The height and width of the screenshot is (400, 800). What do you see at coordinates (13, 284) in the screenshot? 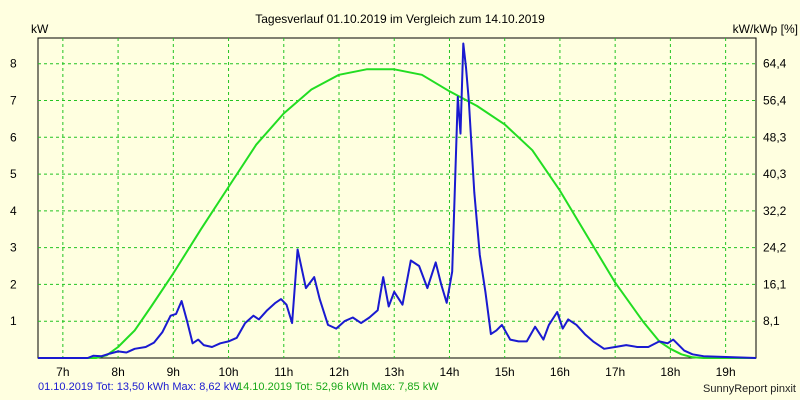
I see `y-tick-label-left: 2` at bounding box center [13, 284].